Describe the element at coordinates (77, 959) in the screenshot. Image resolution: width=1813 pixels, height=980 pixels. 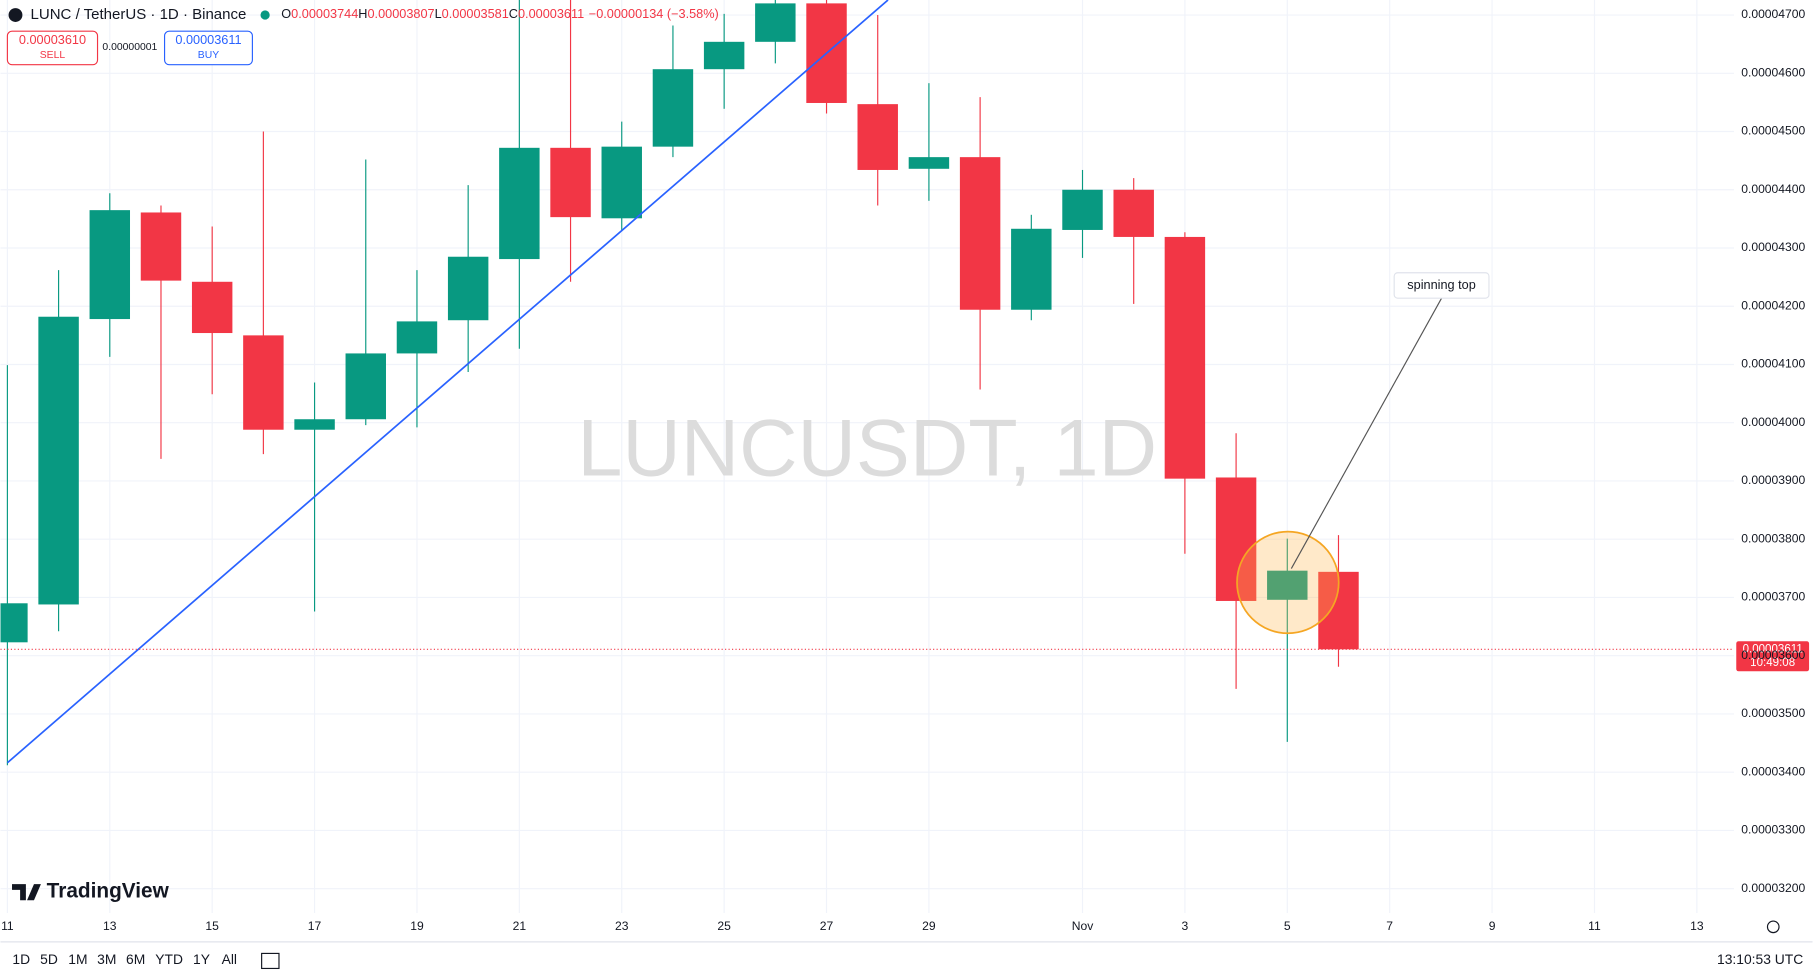
I see `timeframe-button: 1M` at that location.